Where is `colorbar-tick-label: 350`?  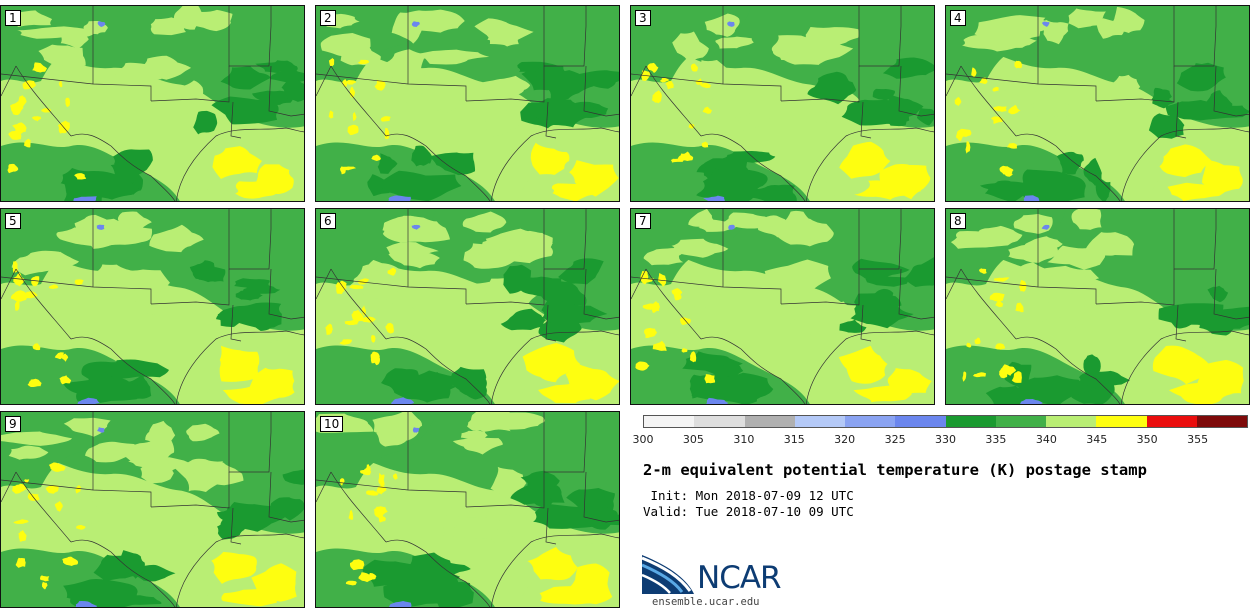
colorbar-tick-label: 350 is located at coordinates (1147, 439).